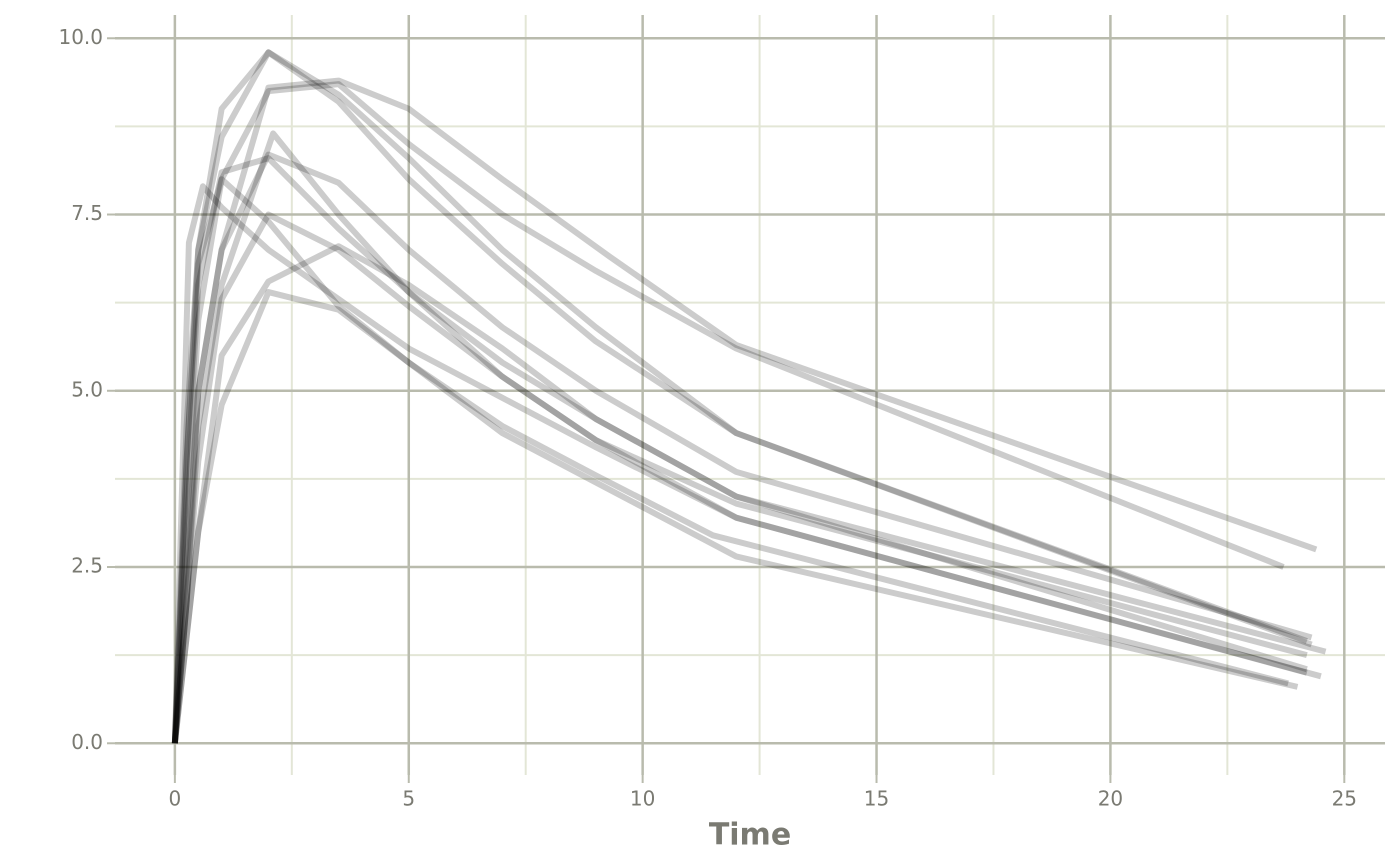 Image resolution: width=1400 pixels, height=865 pixels. I want to click on x-tick-label: 25, so click(1344, 799).